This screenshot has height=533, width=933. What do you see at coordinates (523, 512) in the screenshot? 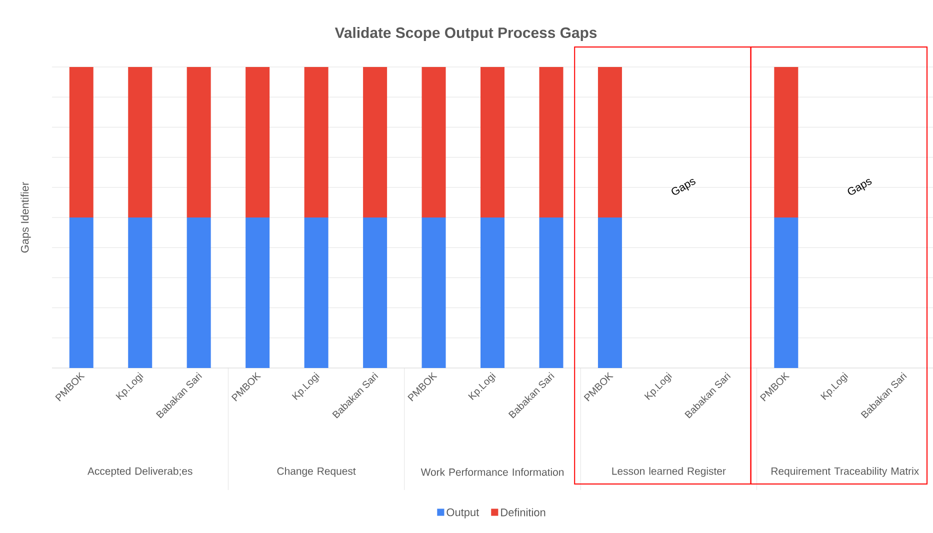
I see `legend-label: Definition` at bounding box center [523, 512].